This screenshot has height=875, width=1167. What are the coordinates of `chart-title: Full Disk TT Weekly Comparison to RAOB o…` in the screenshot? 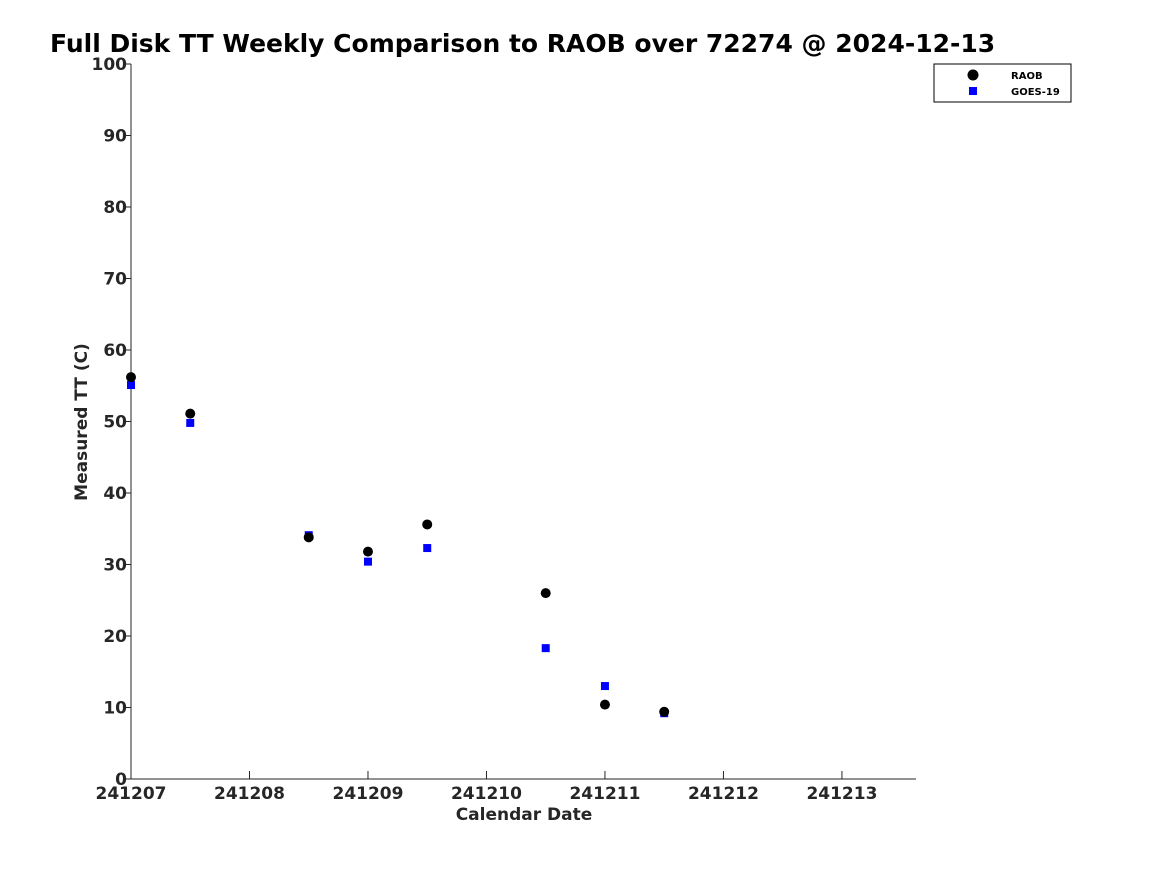 It's located at (522, 43).